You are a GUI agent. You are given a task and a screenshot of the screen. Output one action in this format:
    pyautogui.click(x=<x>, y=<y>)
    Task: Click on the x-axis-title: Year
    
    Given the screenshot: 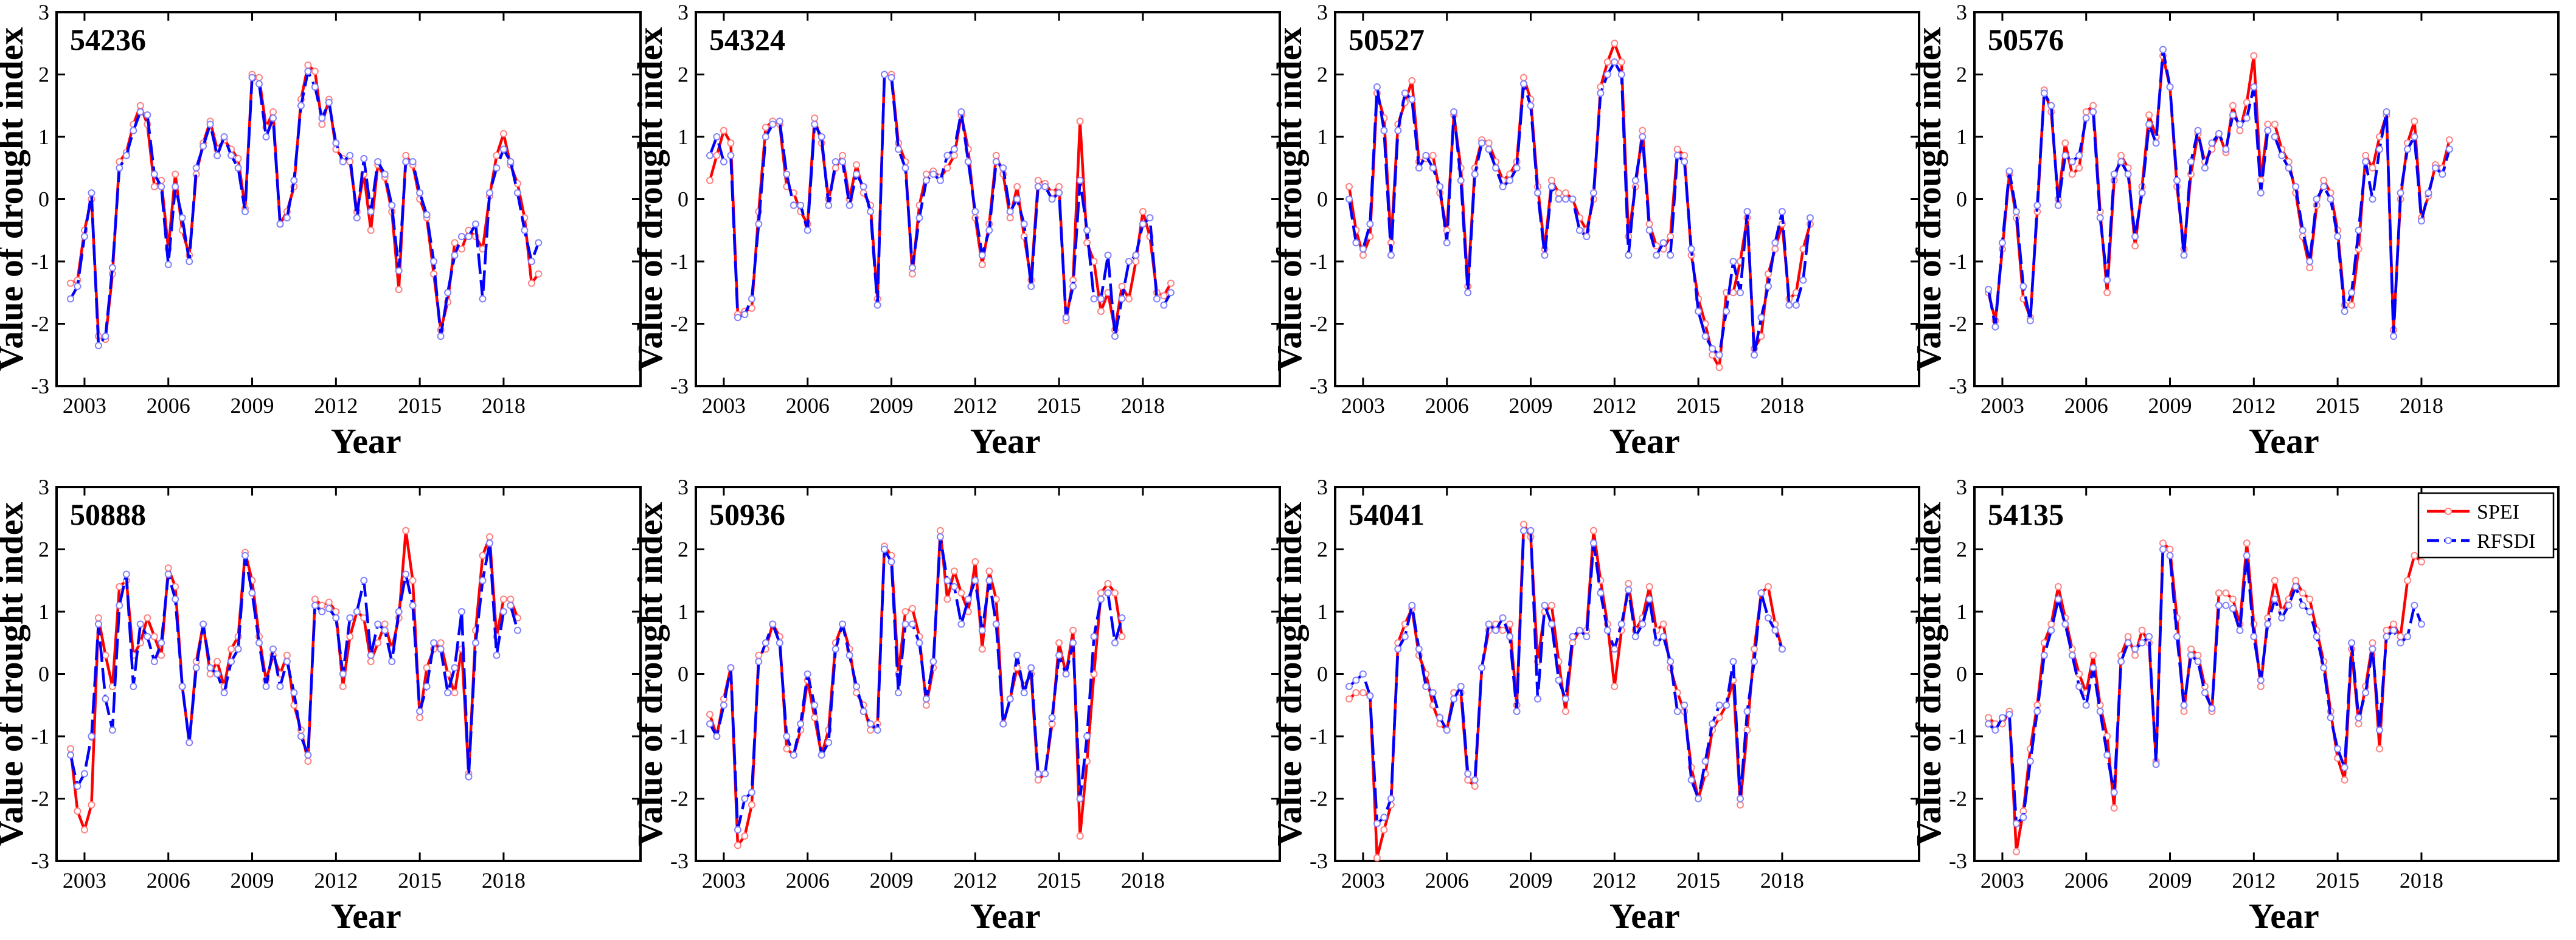 What is the action you would take?
    pyautogui.click(x=366, y=441)
    